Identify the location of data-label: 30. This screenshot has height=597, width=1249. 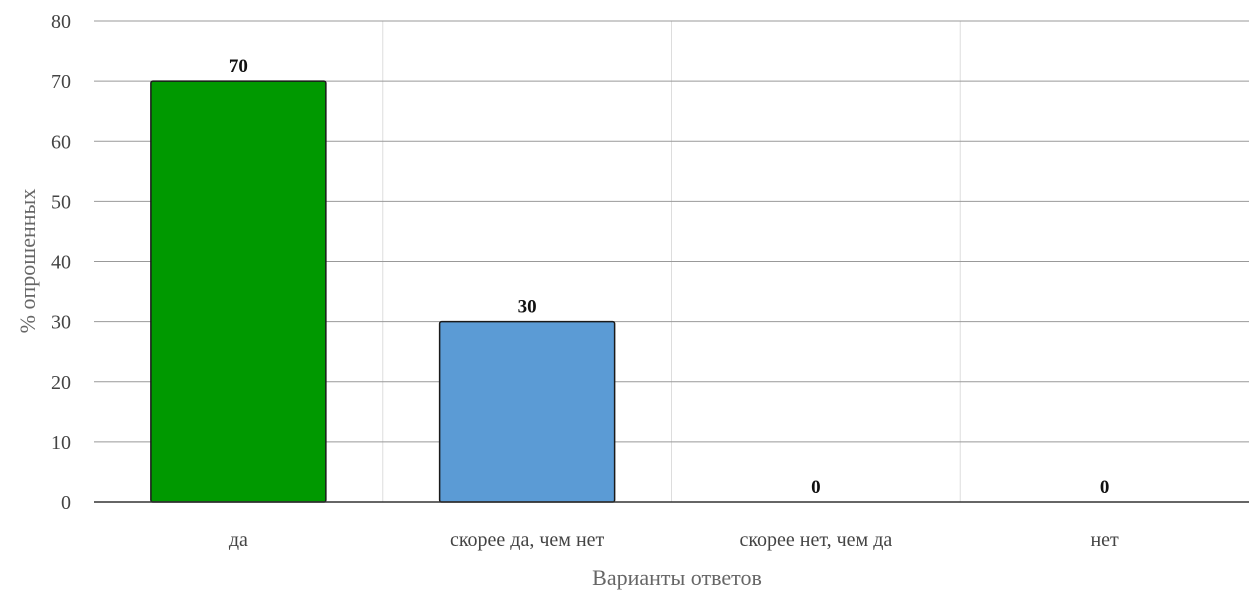
(527, 307).